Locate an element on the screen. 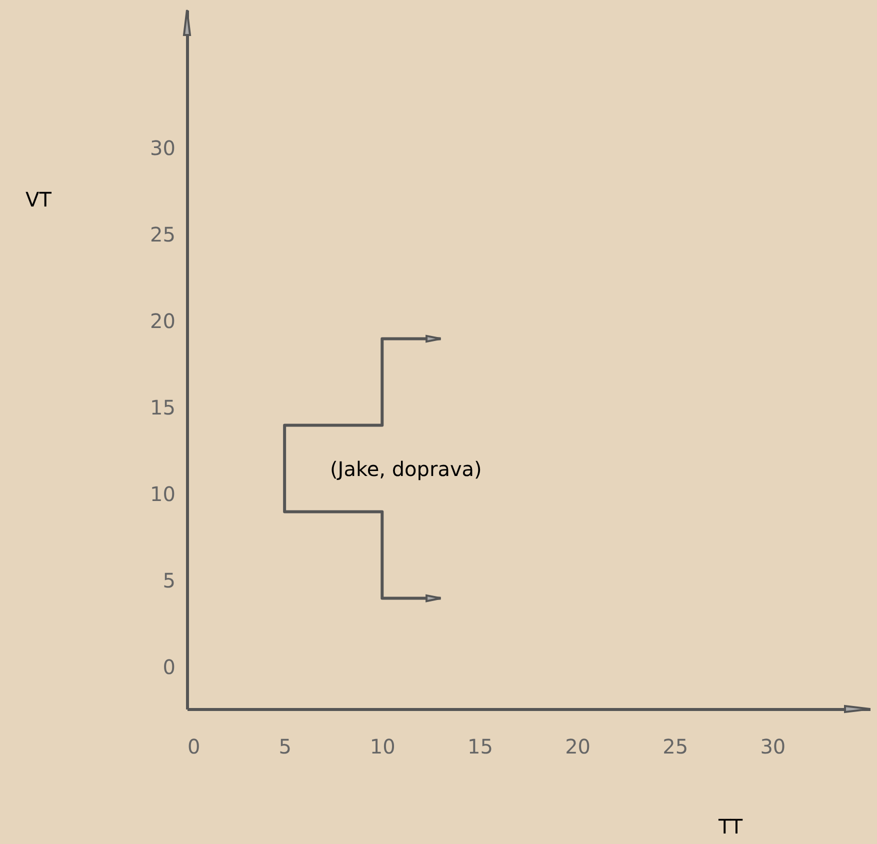  y-tick-label: 25 is located at coordinates (163, 234).